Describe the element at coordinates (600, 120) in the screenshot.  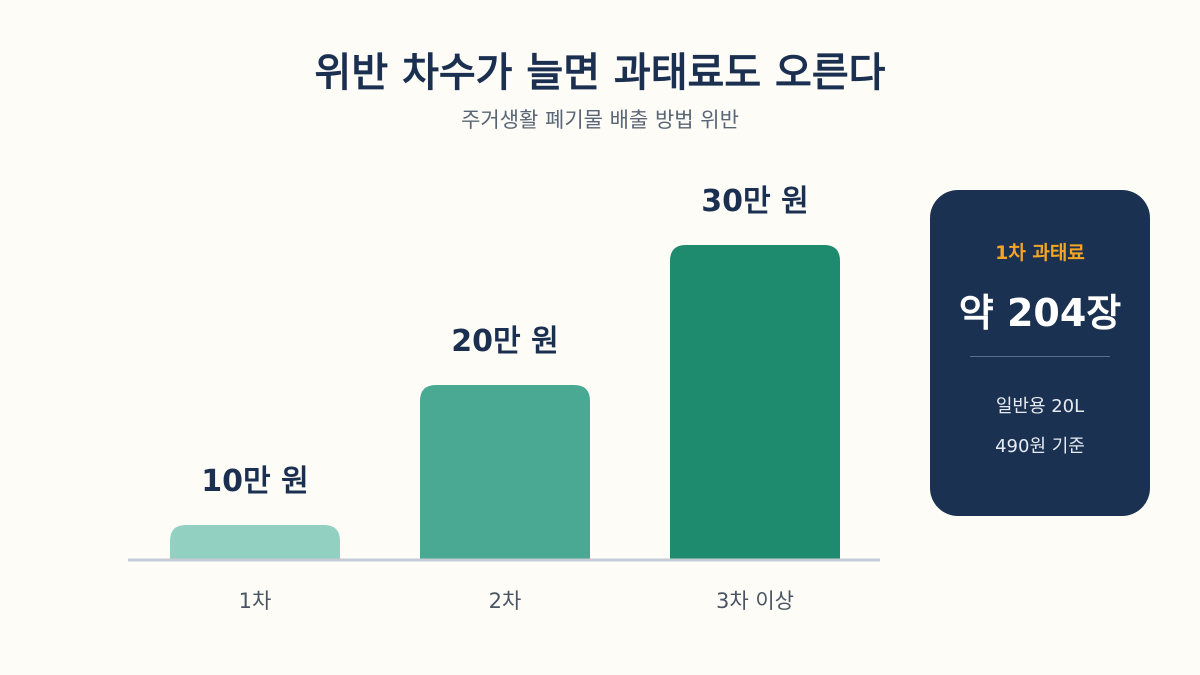
I see `chart-subtitle: 주거생활 폐기물 배출 방법 위반` at that location.